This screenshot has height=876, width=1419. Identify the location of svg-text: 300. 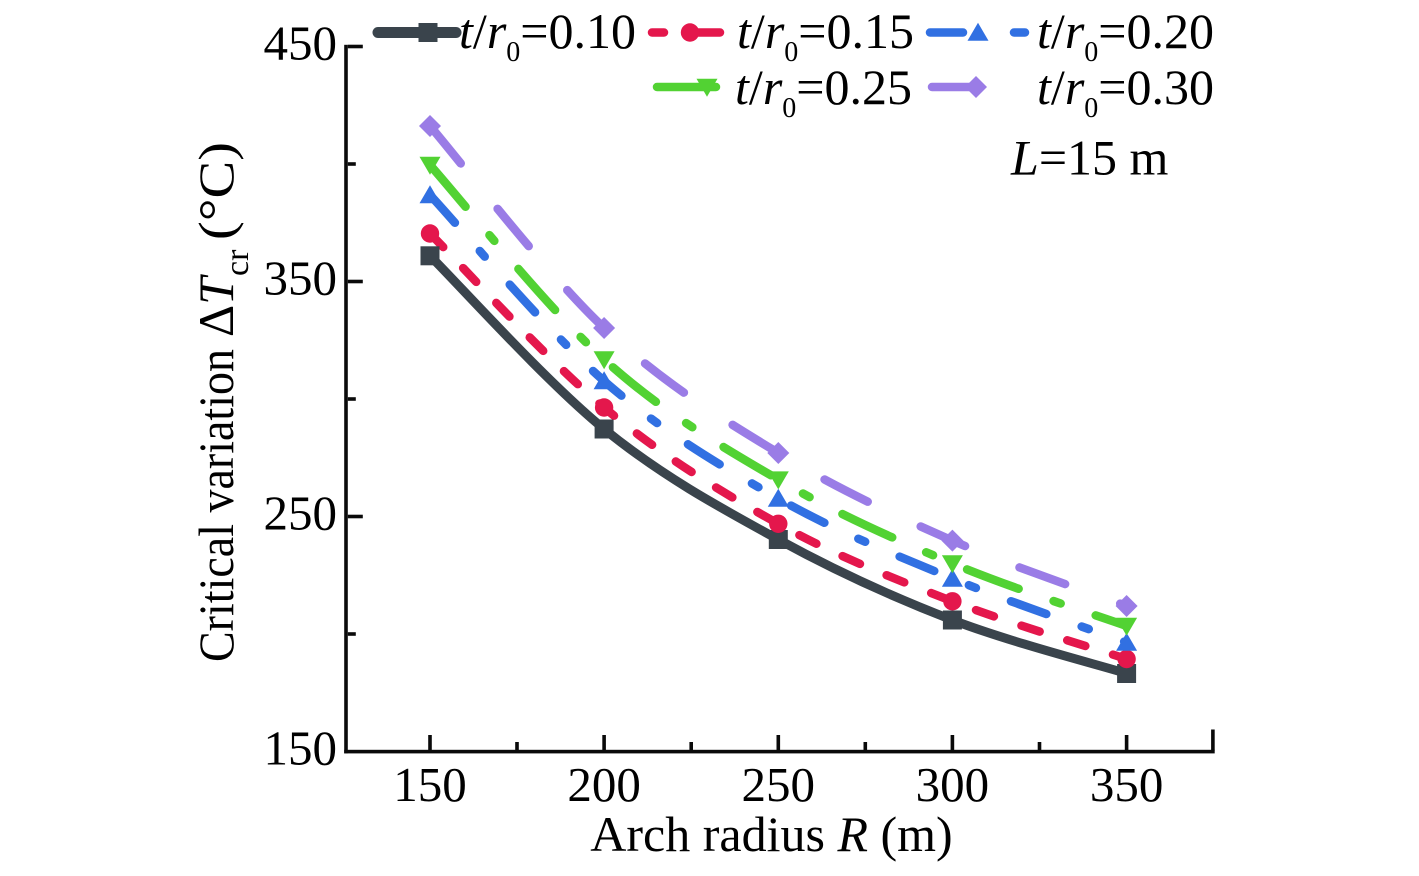
(953, 784).